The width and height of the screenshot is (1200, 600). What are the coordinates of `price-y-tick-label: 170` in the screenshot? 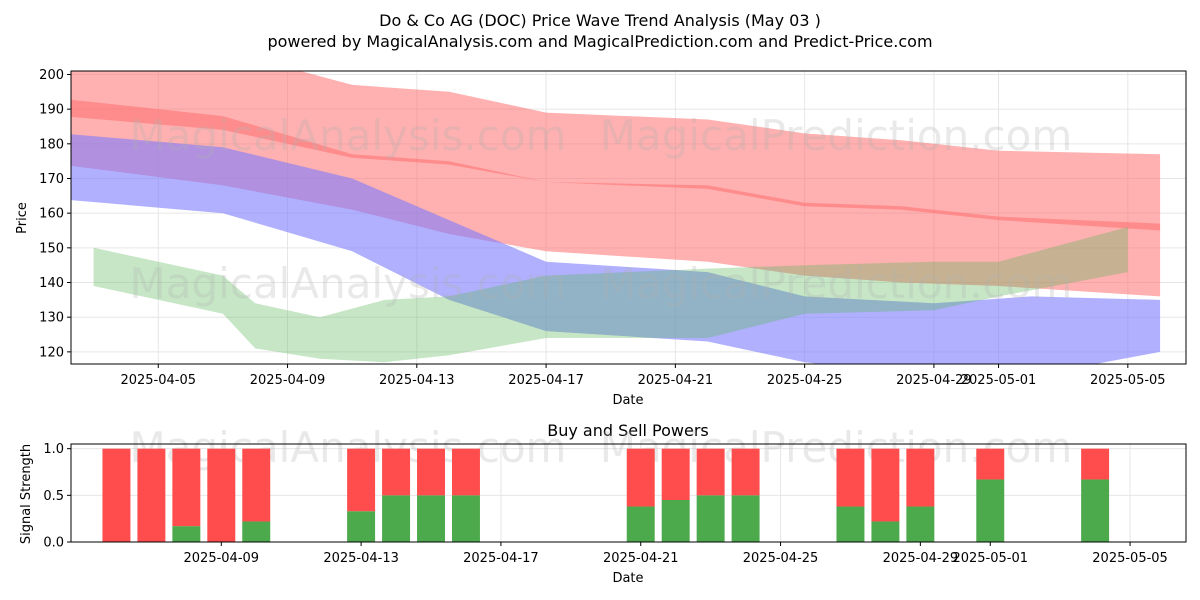 It's located at (51, 179).